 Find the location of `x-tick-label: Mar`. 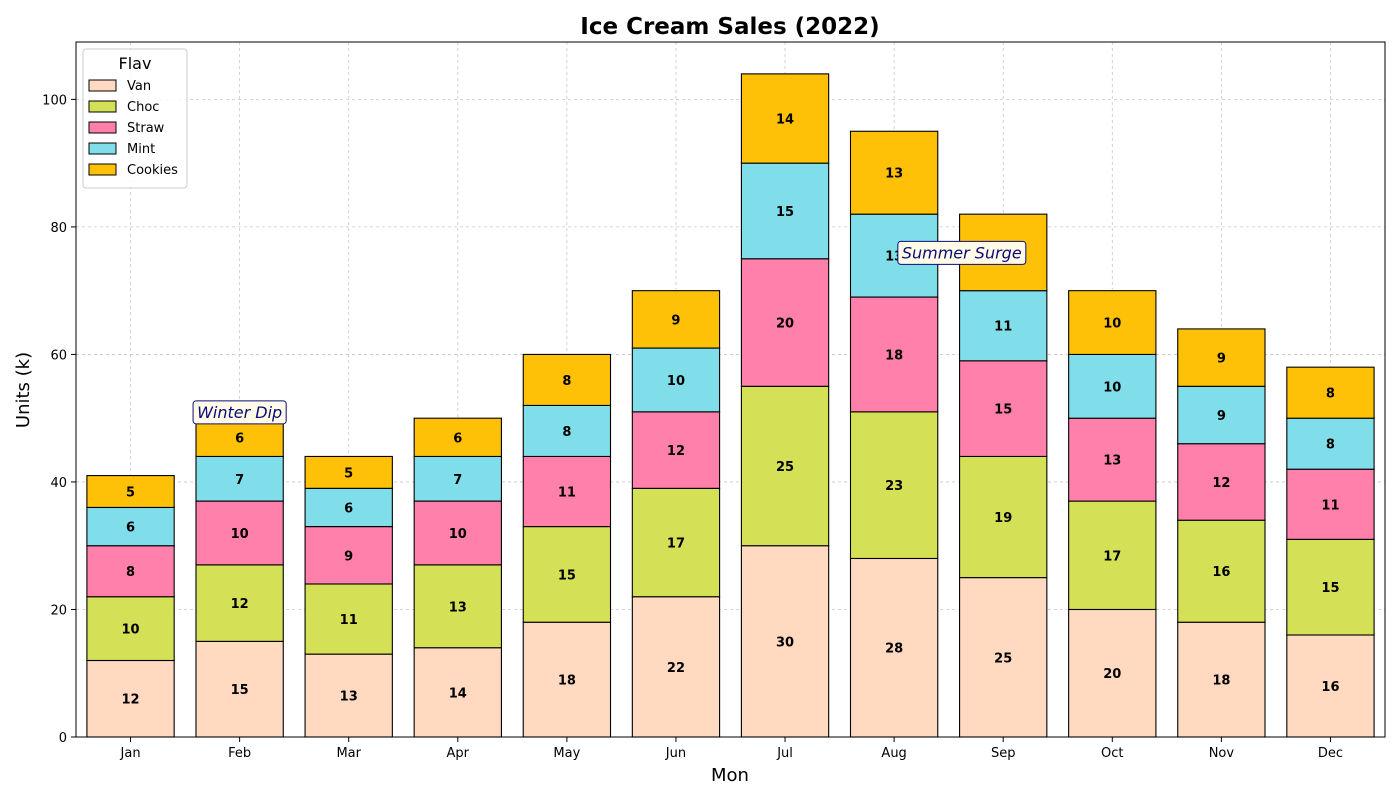

x-tick-label: Mar is located at coordinates (348, 753).